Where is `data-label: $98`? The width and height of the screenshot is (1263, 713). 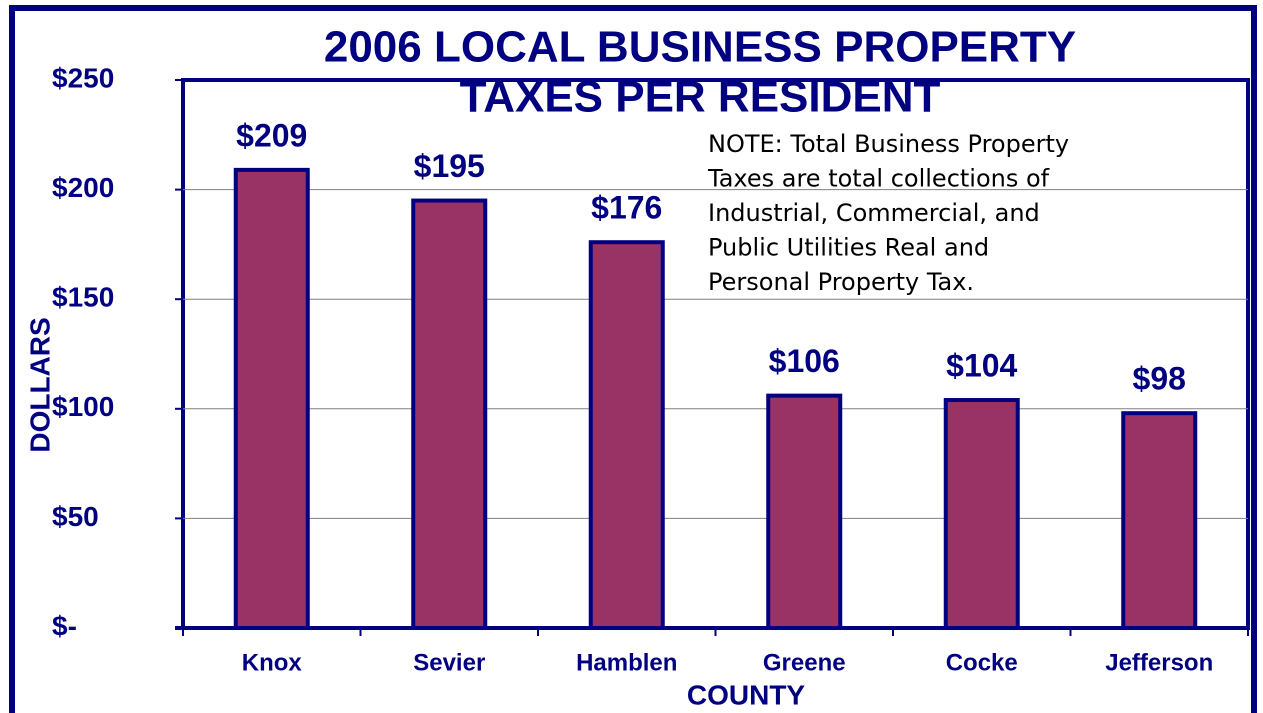 data-label: $98 is located at coordinates (1159, 379).